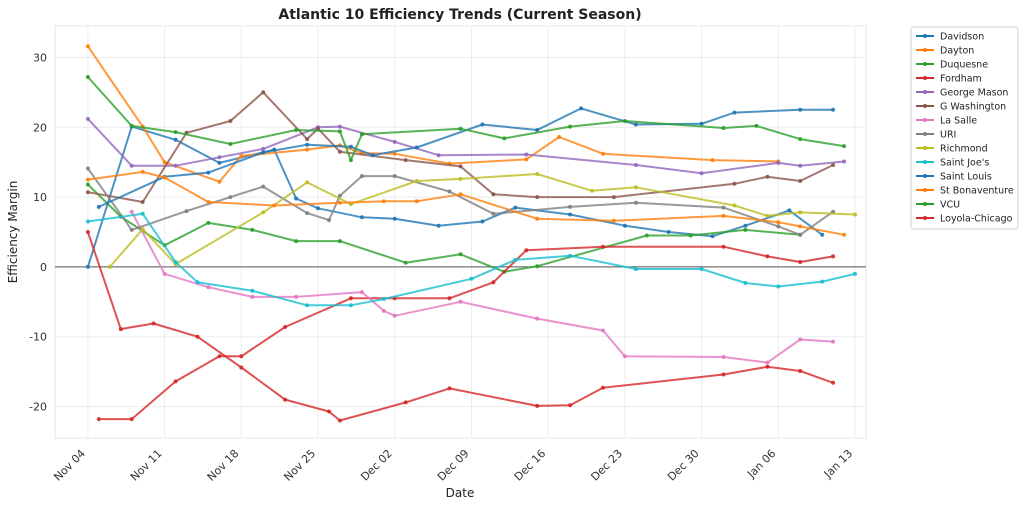 This screenshot has height=506, width=1024. Describe the element at coordinates (948, 135) in the screenshot. I see `legend-label: URI` at that location.